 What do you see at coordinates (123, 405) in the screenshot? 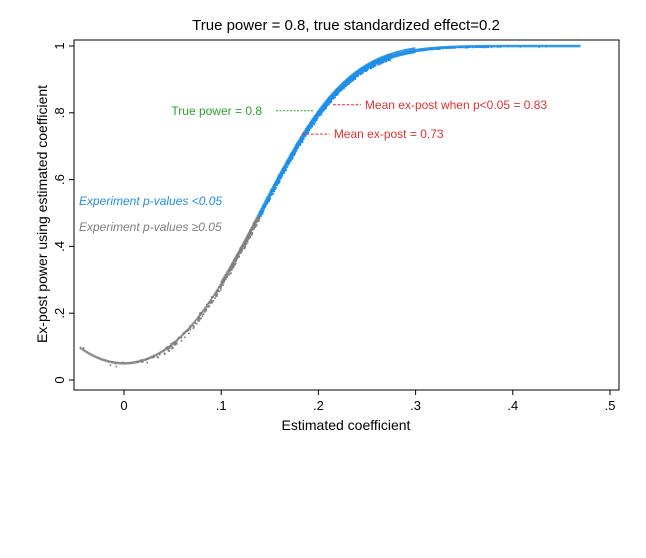
I see `x-tick-label: 0` at bounding box center [123, 405].